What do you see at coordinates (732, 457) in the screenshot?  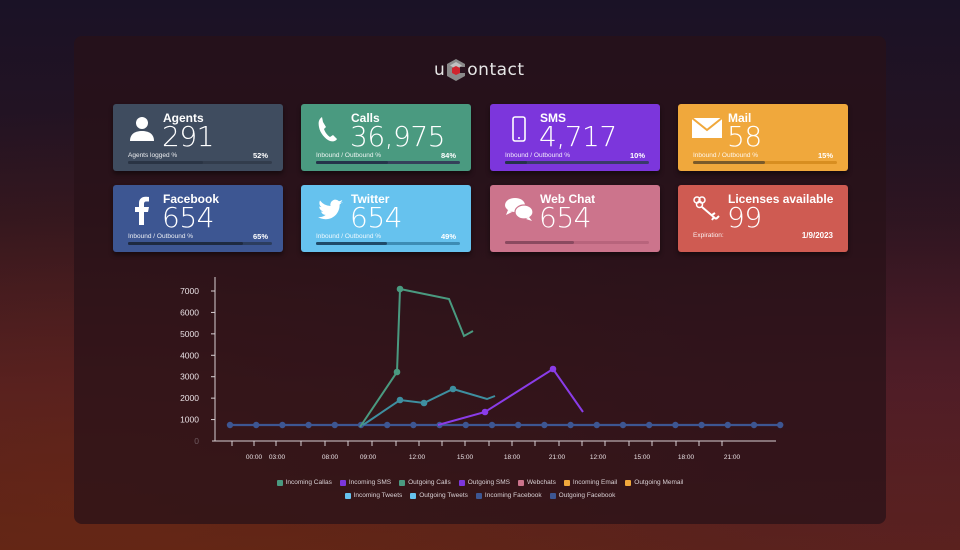 I see `svg-text: 21:00` at bounding box center [732, 457].